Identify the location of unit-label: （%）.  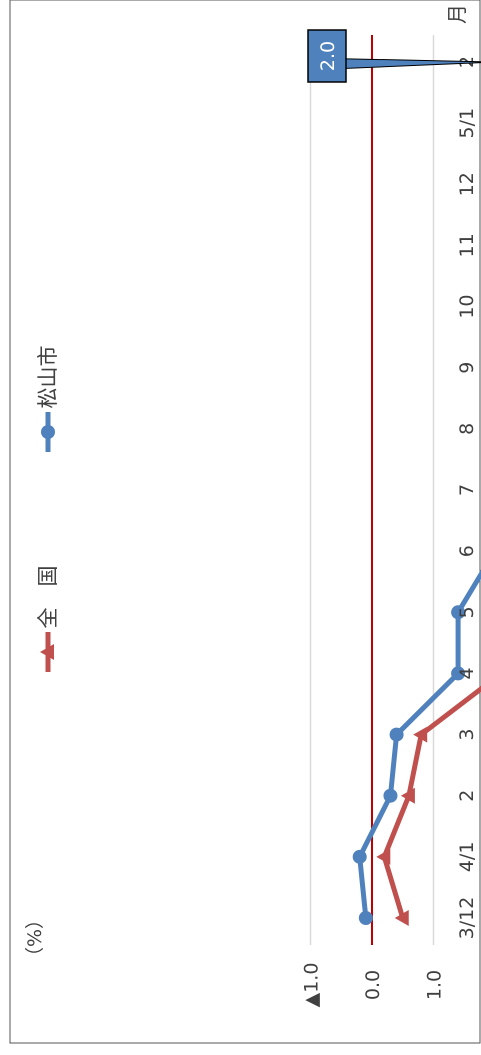
(35, 938).